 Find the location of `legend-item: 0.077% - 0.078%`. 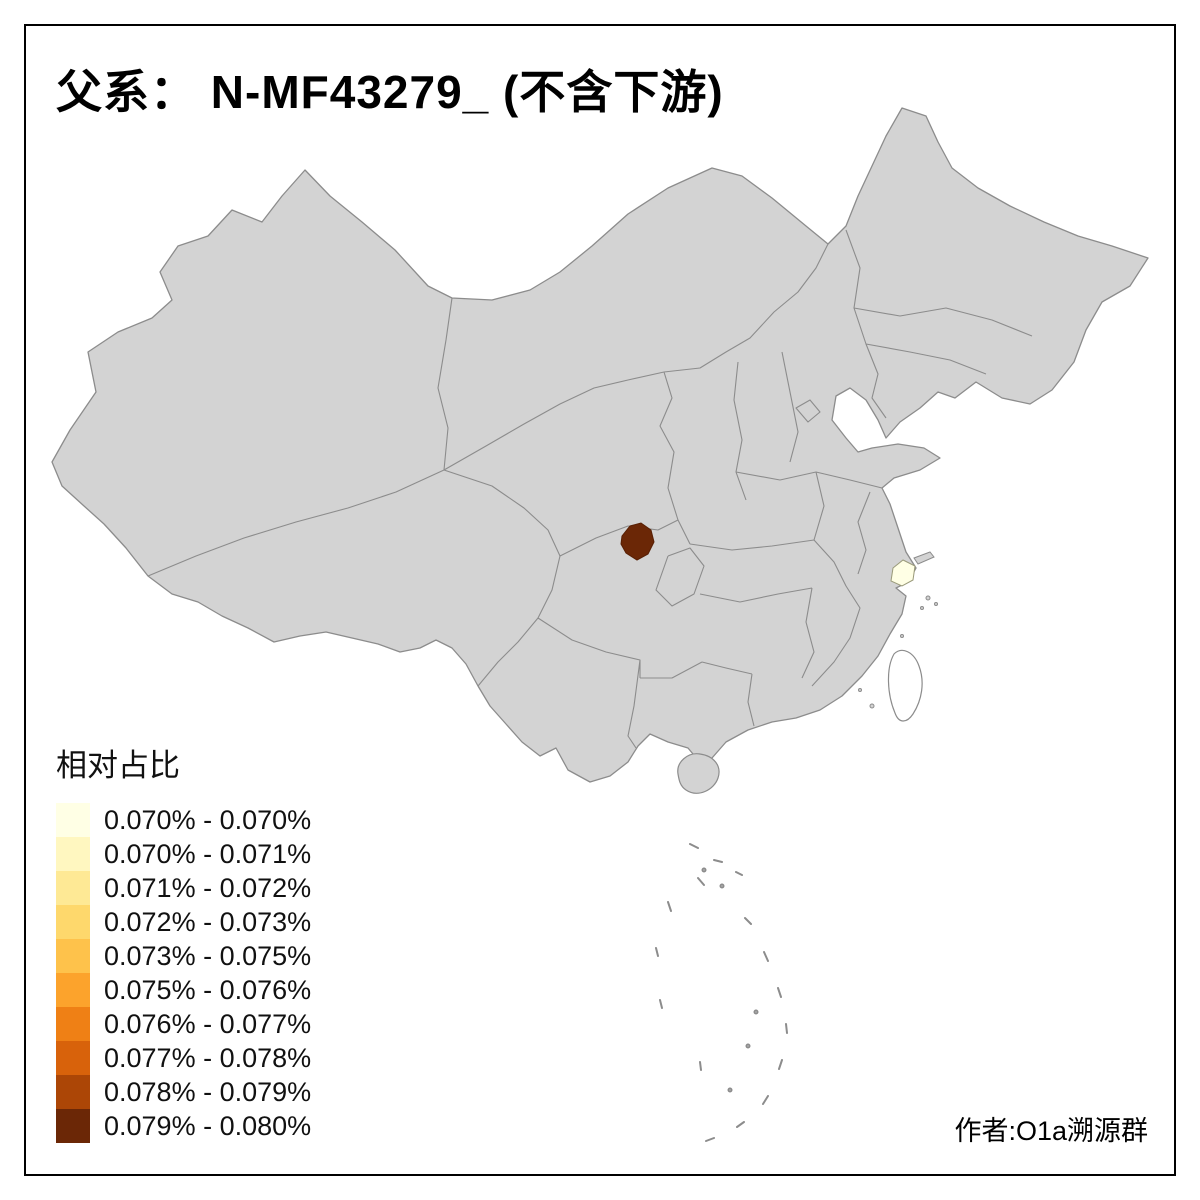

legend-item: 0.077% - 0.078% is located at coordinates (183, 1058).